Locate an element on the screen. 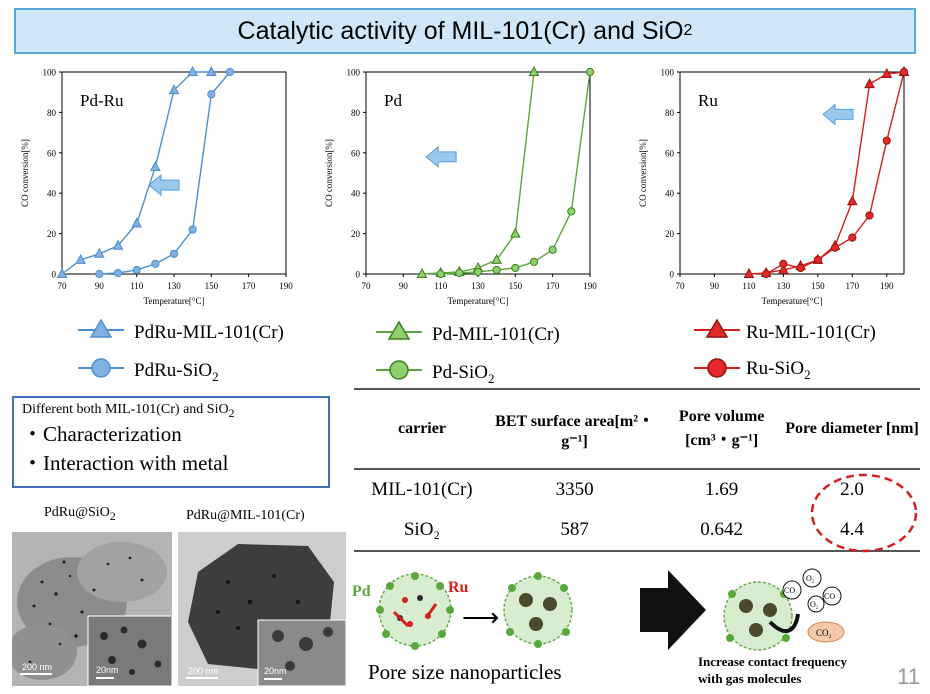 The height and width of the screenshot is (694, 930). table-header-carrier: carrier is located at coordinates (422, 429).